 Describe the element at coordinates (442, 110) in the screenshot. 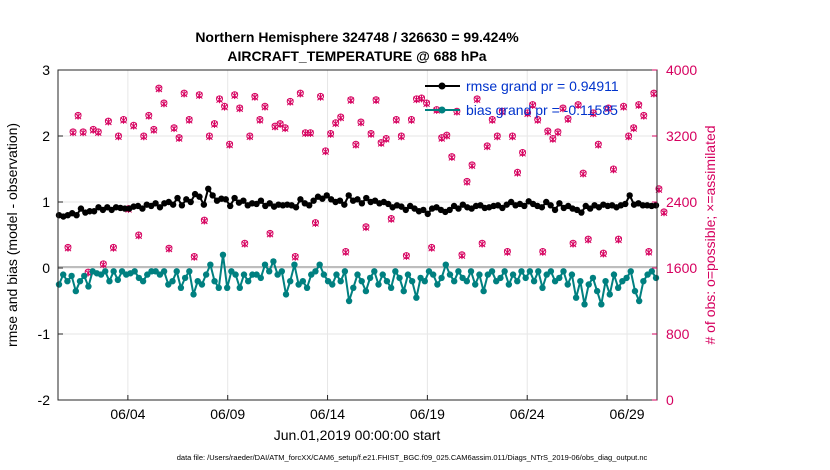

I see `legend-bias-marker` at that location.